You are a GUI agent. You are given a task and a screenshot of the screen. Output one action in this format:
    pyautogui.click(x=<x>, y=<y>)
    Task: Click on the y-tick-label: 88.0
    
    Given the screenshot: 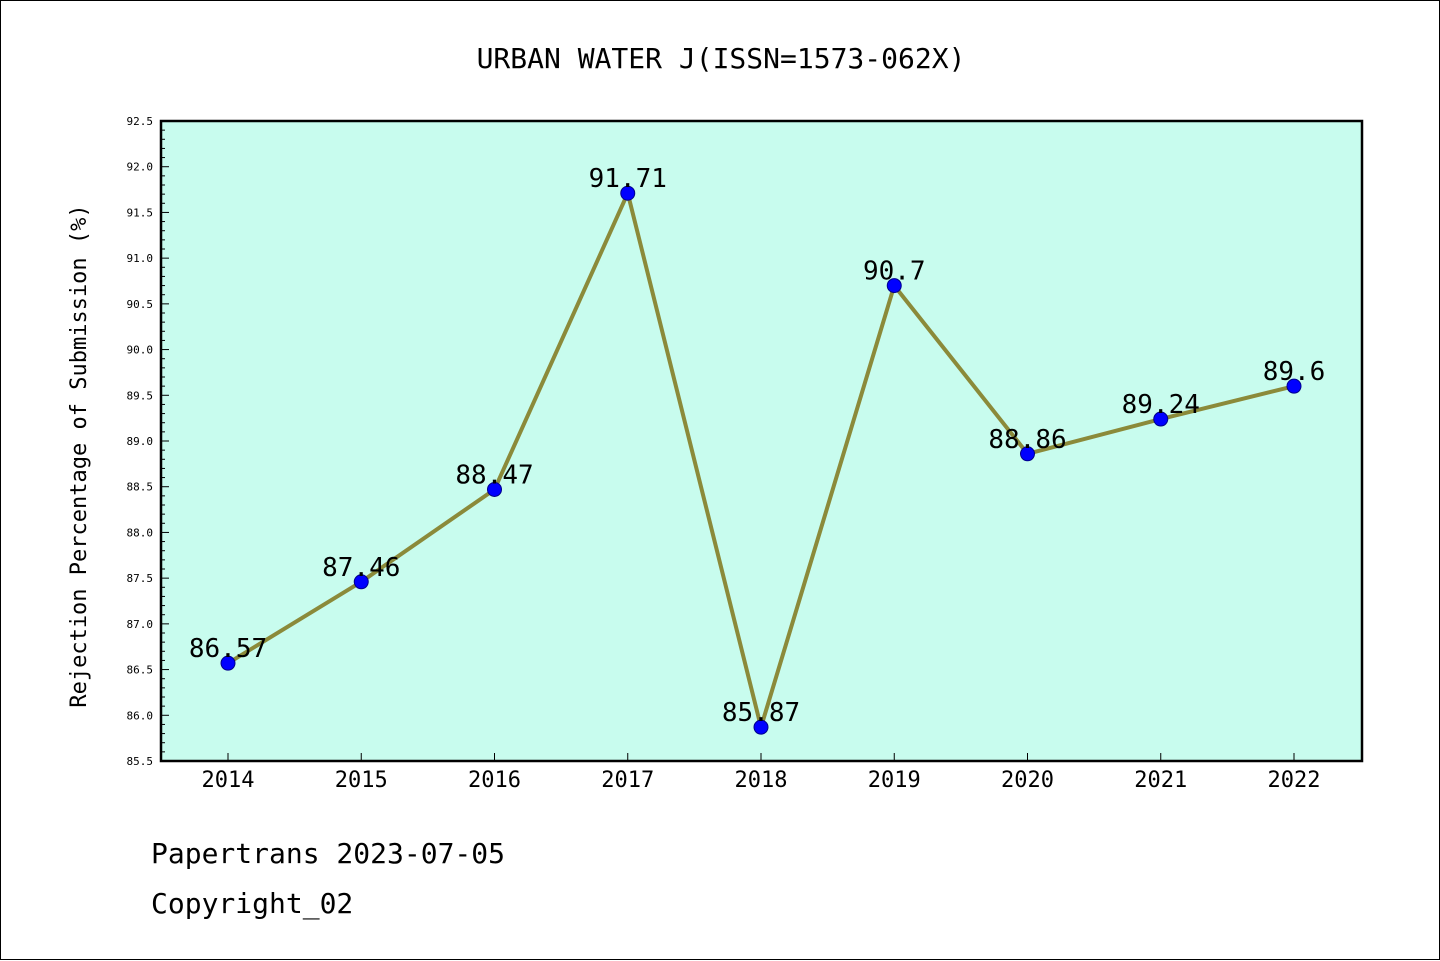 What is the action you would take?
    pyautogui.click(x=140, y=532)
    